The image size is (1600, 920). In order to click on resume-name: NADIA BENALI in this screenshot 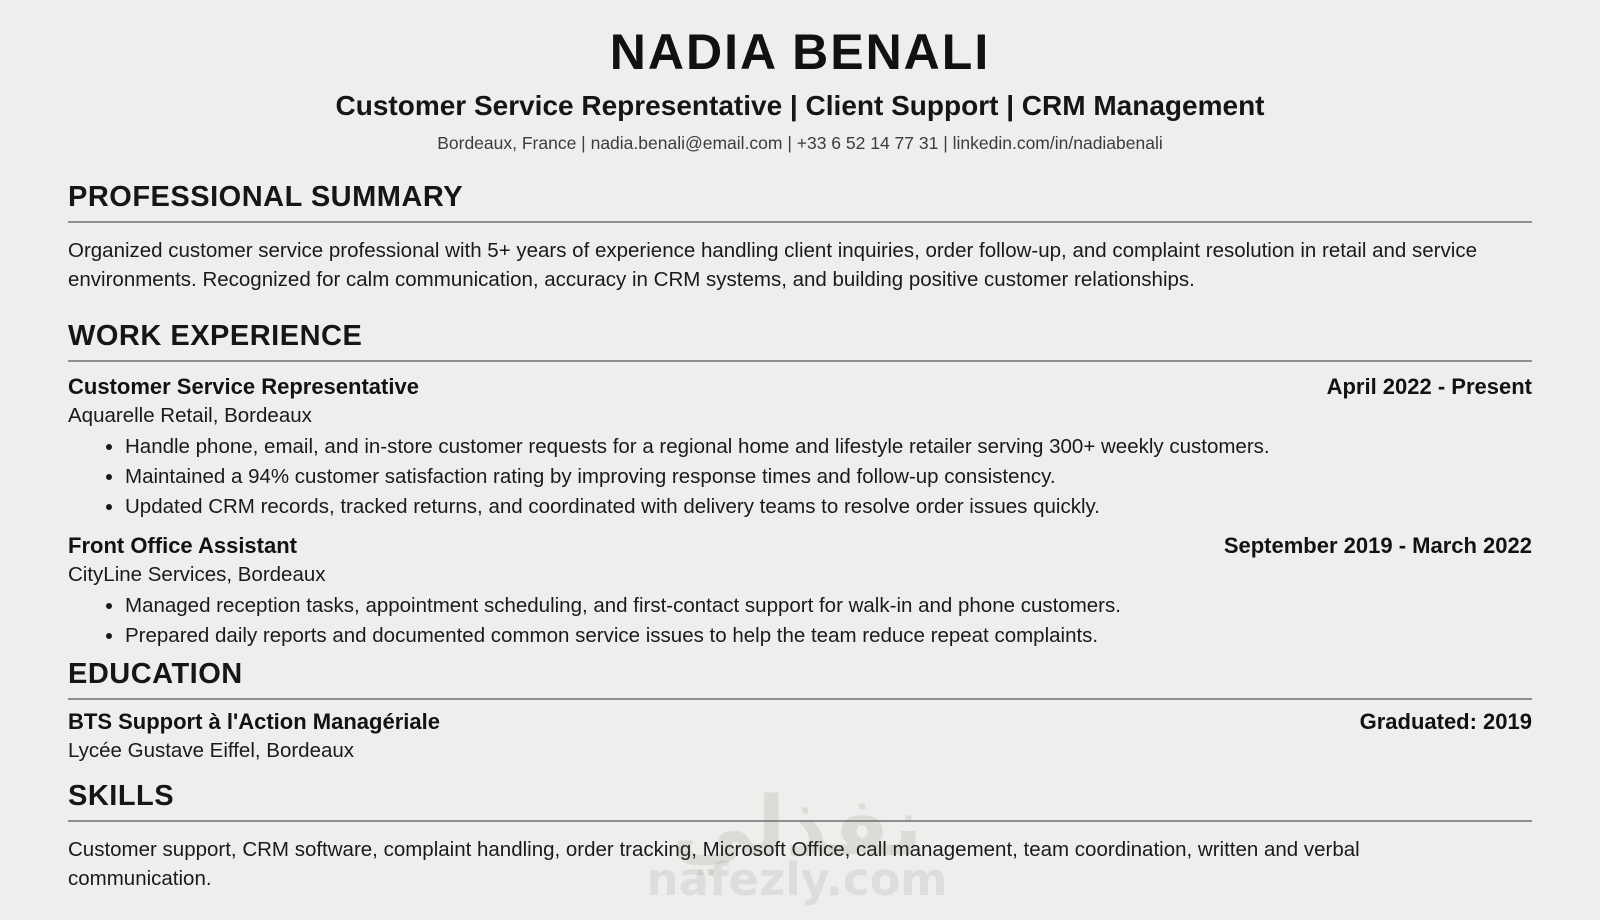, I will do `click(800, 52)`.